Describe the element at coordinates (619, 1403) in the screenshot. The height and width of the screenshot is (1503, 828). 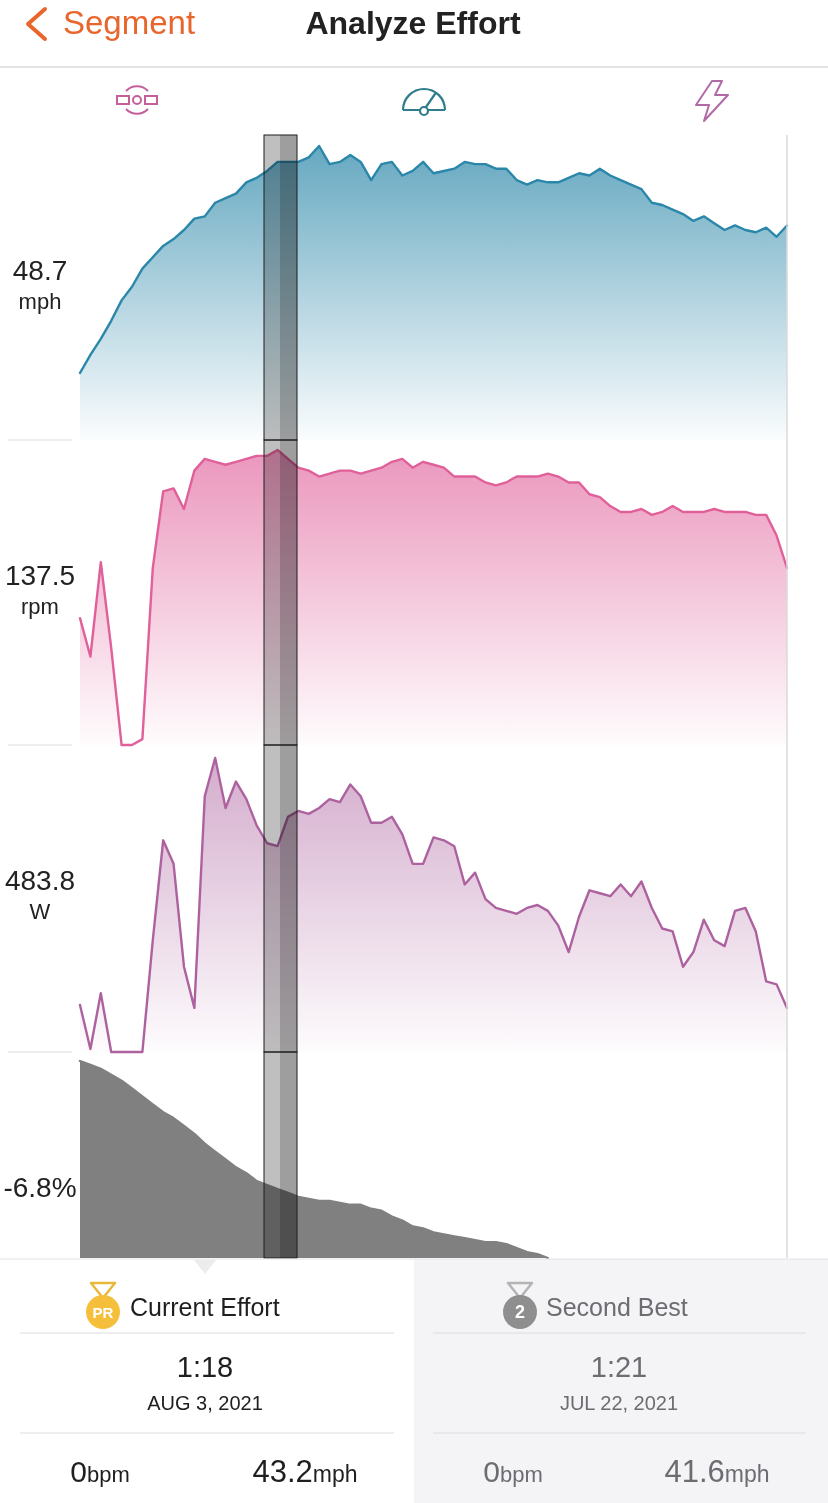
I see `text: JUL 22, 2021` at that location.